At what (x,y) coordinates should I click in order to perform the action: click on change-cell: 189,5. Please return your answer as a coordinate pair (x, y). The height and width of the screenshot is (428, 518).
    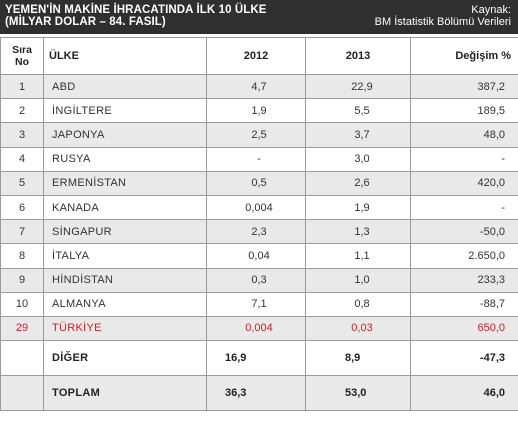
    Looking at the image, I should click on (464, 111).